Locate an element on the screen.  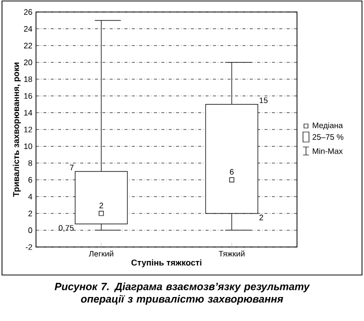
y-axis-title: Тривалість захворювання, роки is located at coordinates (16, 129).